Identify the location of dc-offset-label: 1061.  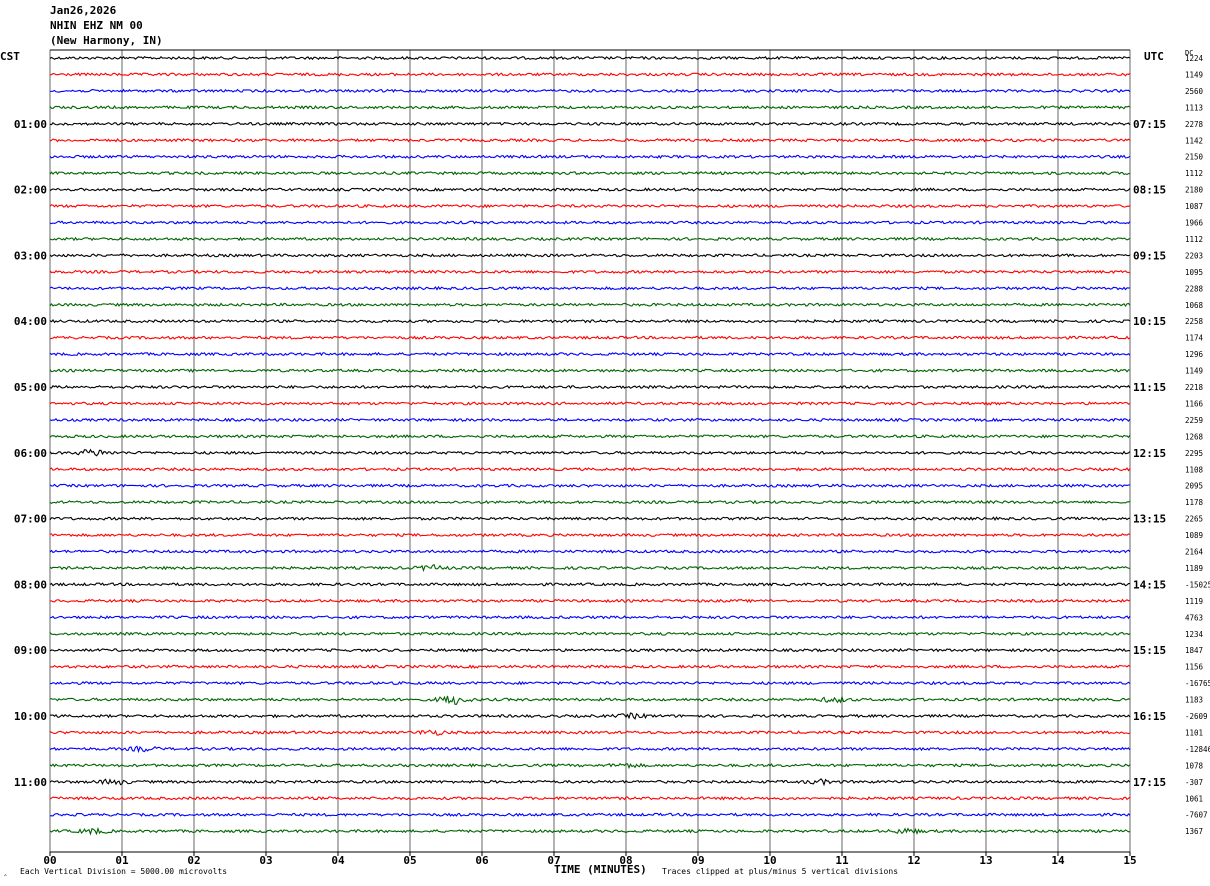
(1194, 798).